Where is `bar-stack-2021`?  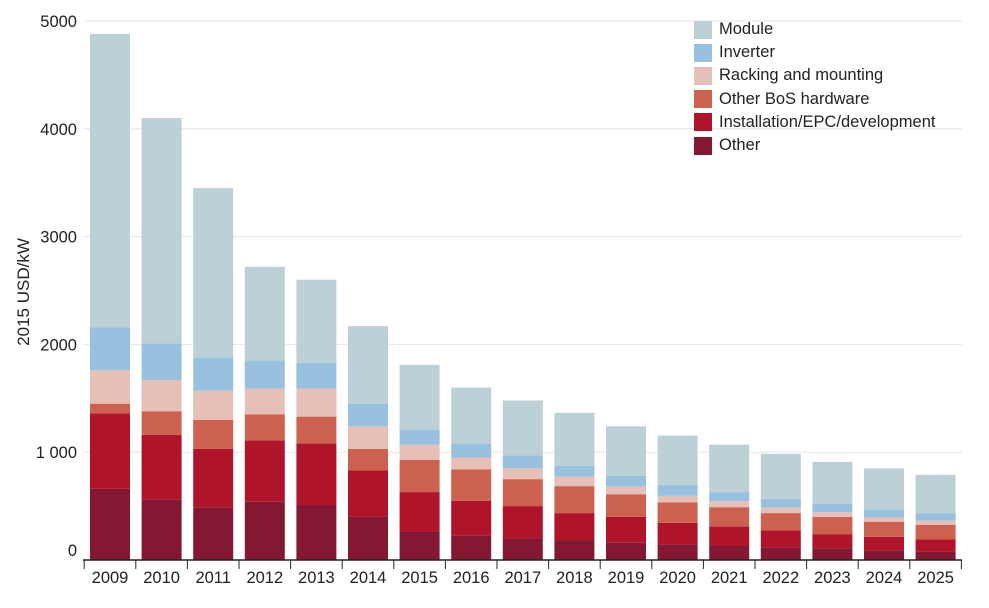 bar-stack-2021 is located at coordinates (729, 502).